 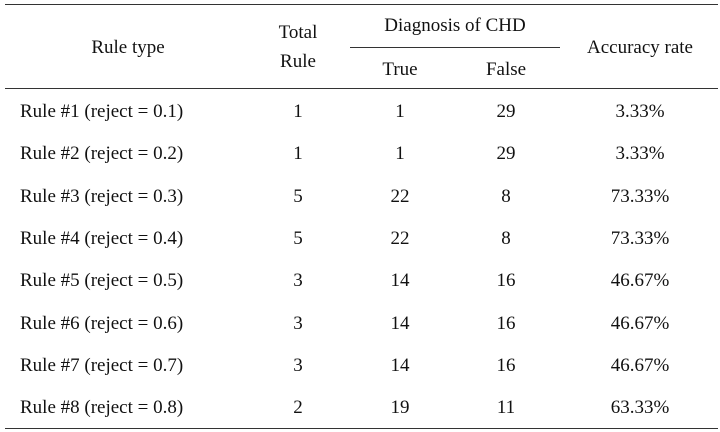 What do you see at coordinates (455, 47) in the screenshot?
I see `group-rule` at bounding box center [455, 47].